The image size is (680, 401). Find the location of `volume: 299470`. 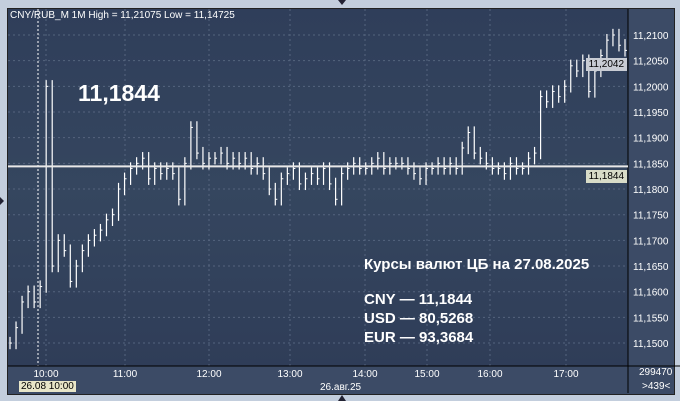

volume: 299470 is located at coordinates (656, 372).